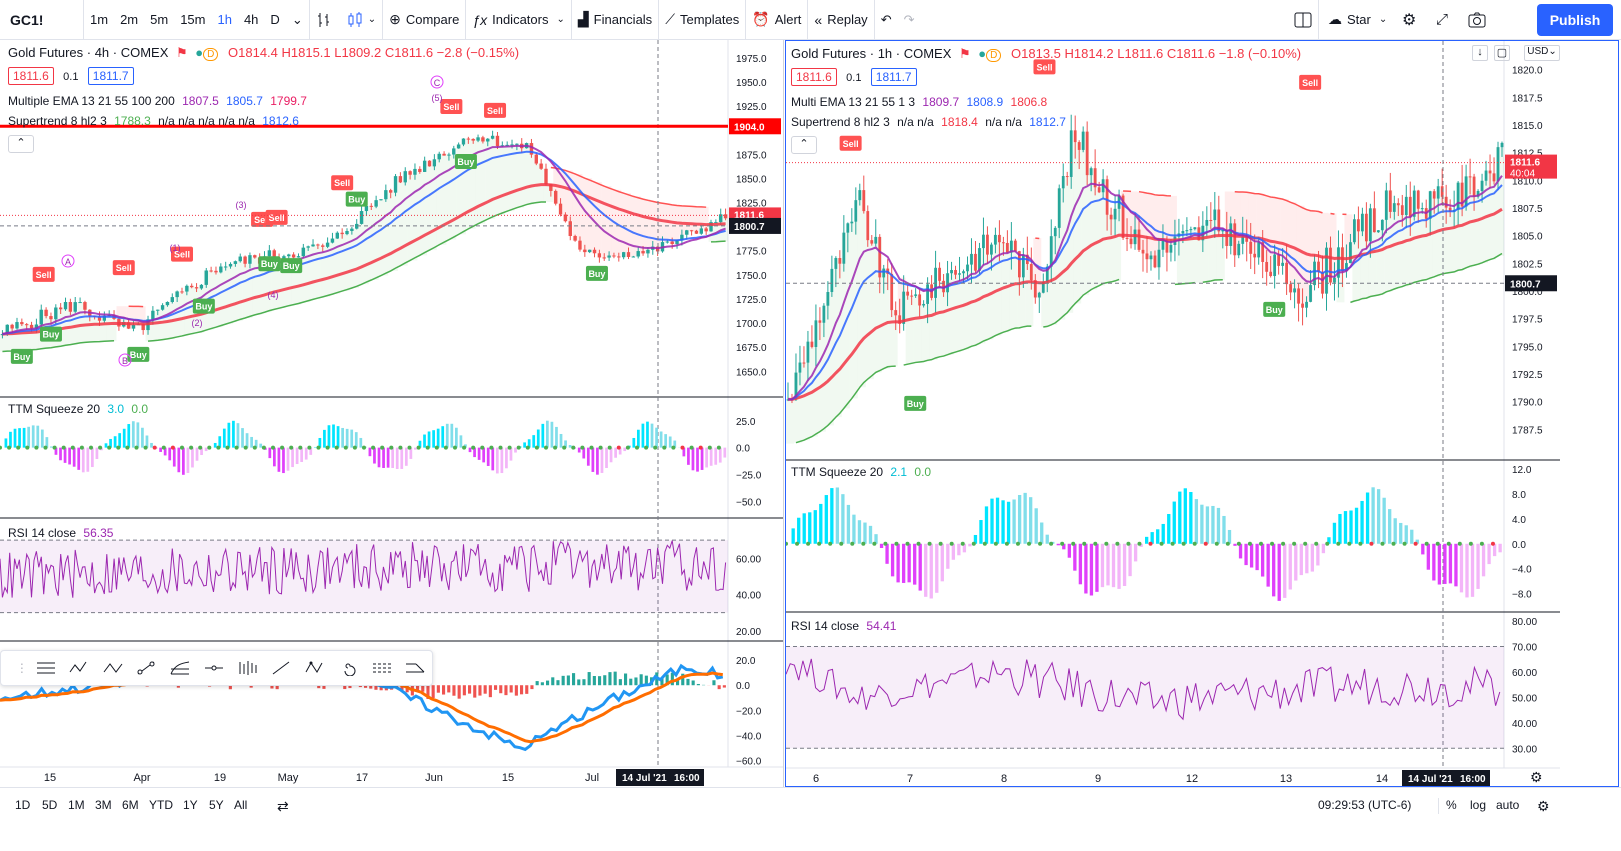 This screenshot has width=1621, height=851. What do you see at coordinates (1303, 20) in the screenshot?
I see `layout-icon` at bounding box center [1303, 20].